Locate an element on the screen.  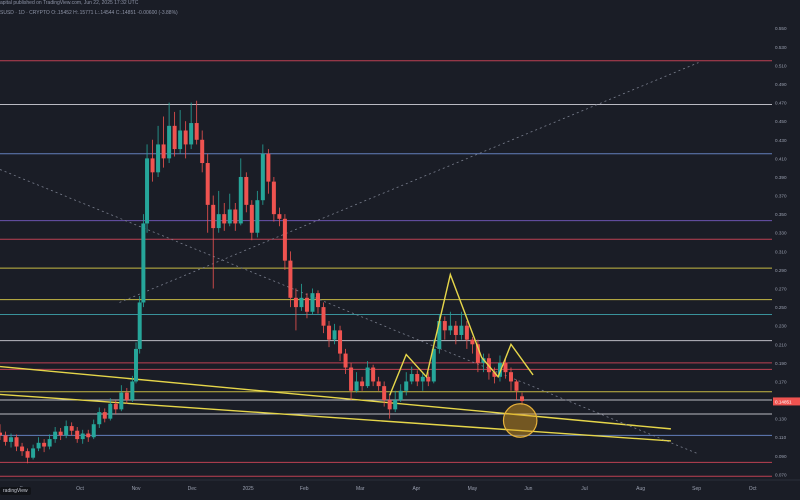
price-tick-label-5: 0.450 is located at coordinates (781, 121).